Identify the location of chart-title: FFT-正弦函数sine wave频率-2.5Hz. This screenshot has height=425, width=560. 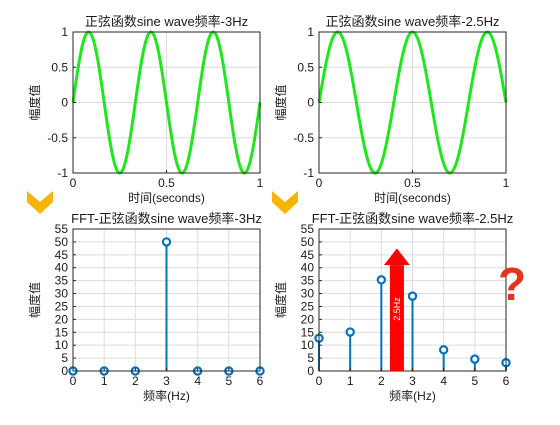
(413, 218).